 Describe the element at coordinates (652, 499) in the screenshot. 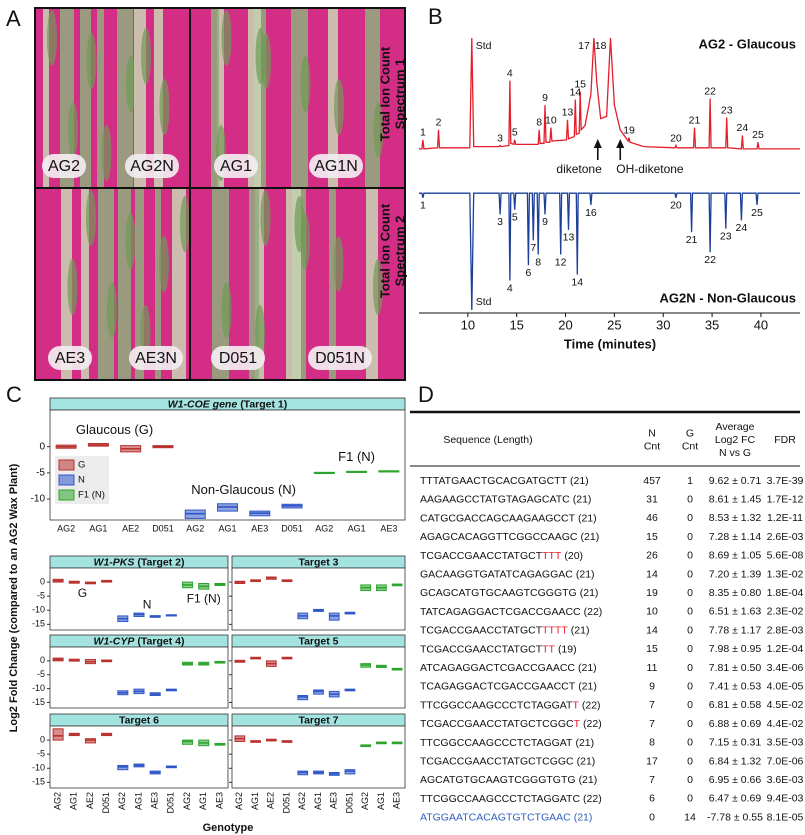

I see `table-cell: 31` at that location.